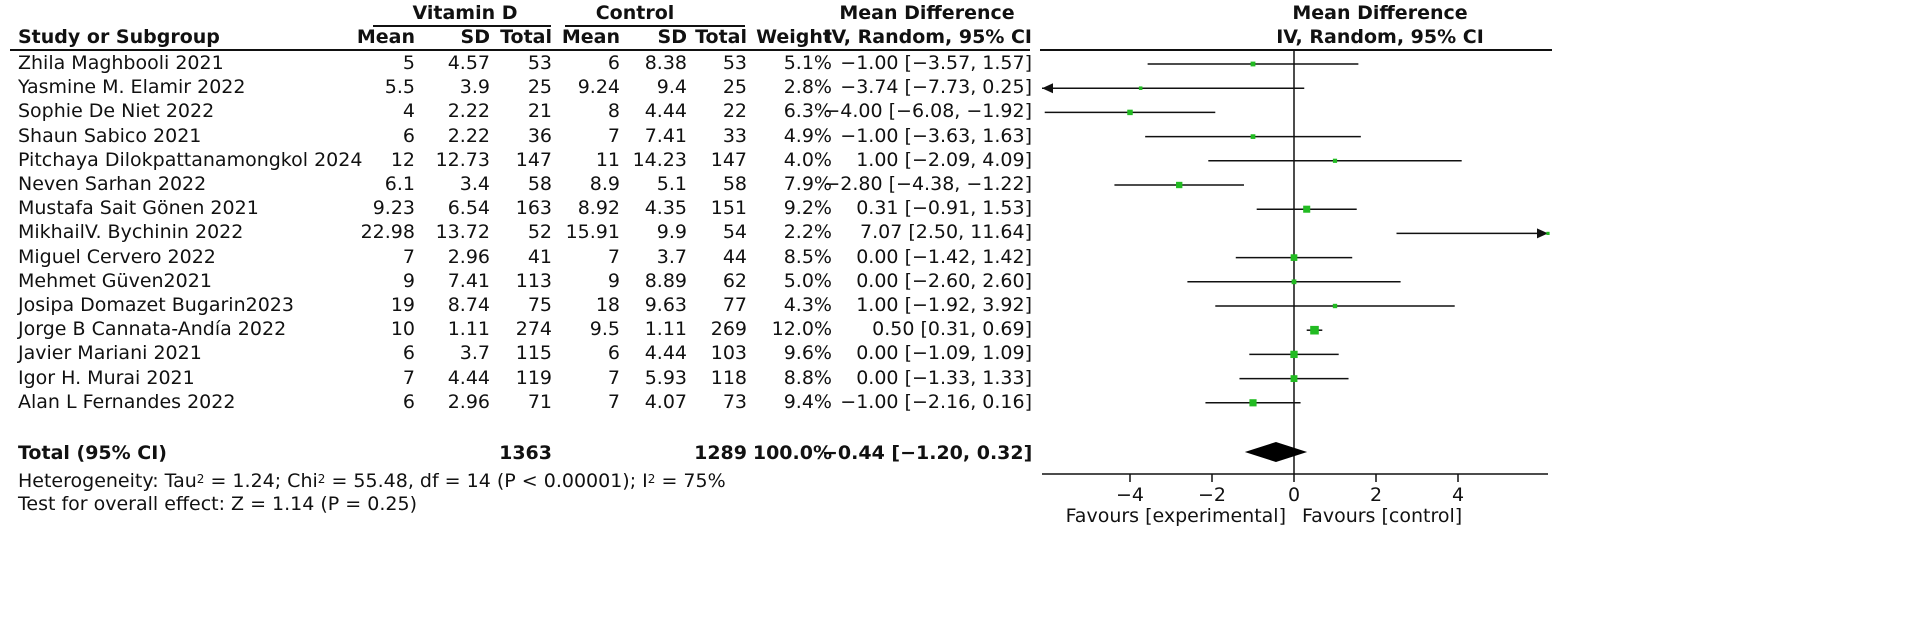 This screenshot has width=1907, height=638. I want to click on mean-difference-ci: −1.00 [−2.16, 0.16], so click(936, 401).